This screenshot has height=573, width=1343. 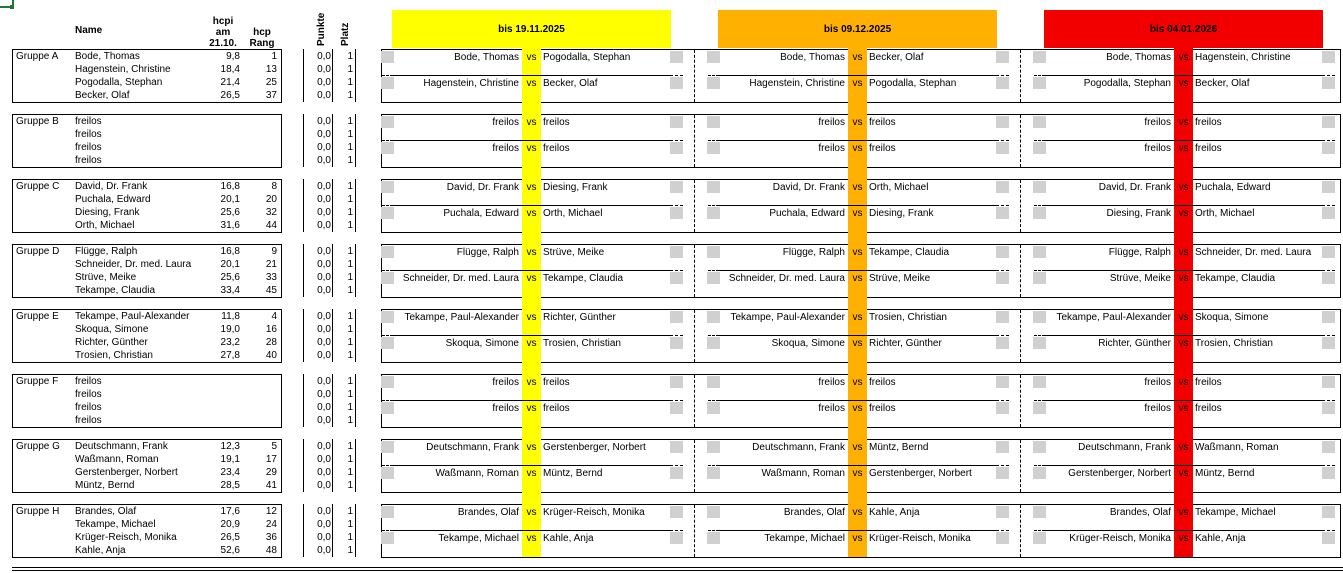 I want to click on cell-selection-handle, so click(x=12, y=7).